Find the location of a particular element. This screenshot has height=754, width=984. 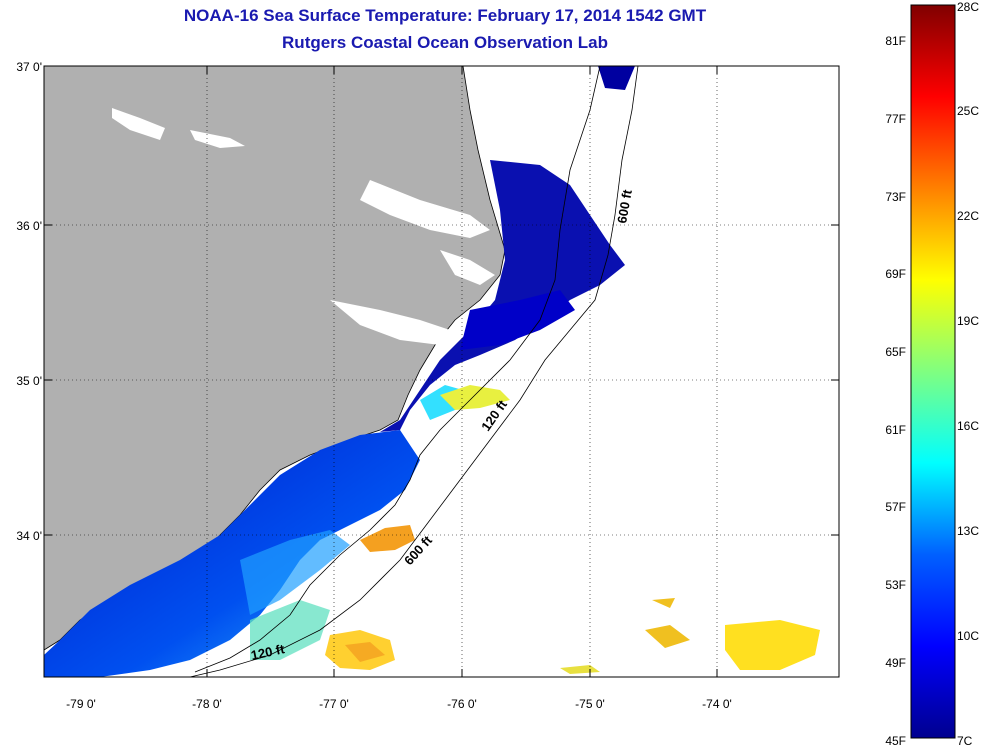

colorbar-c-label: 25C is located at coordinates (968, 111).